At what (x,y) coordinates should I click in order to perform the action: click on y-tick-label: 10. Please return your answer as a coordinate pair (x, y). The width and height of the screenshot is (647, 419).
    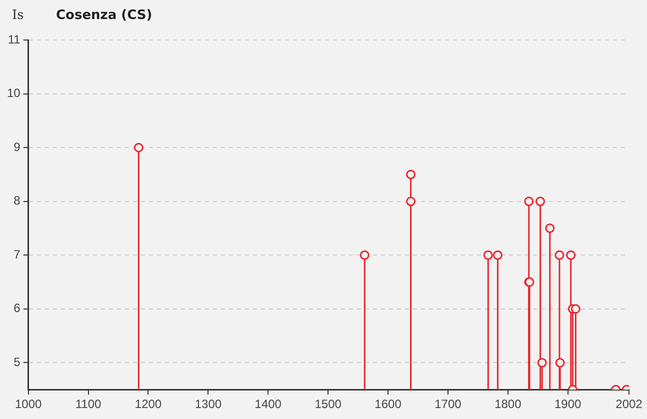
    Looking at the image, I should click on (13, 93).